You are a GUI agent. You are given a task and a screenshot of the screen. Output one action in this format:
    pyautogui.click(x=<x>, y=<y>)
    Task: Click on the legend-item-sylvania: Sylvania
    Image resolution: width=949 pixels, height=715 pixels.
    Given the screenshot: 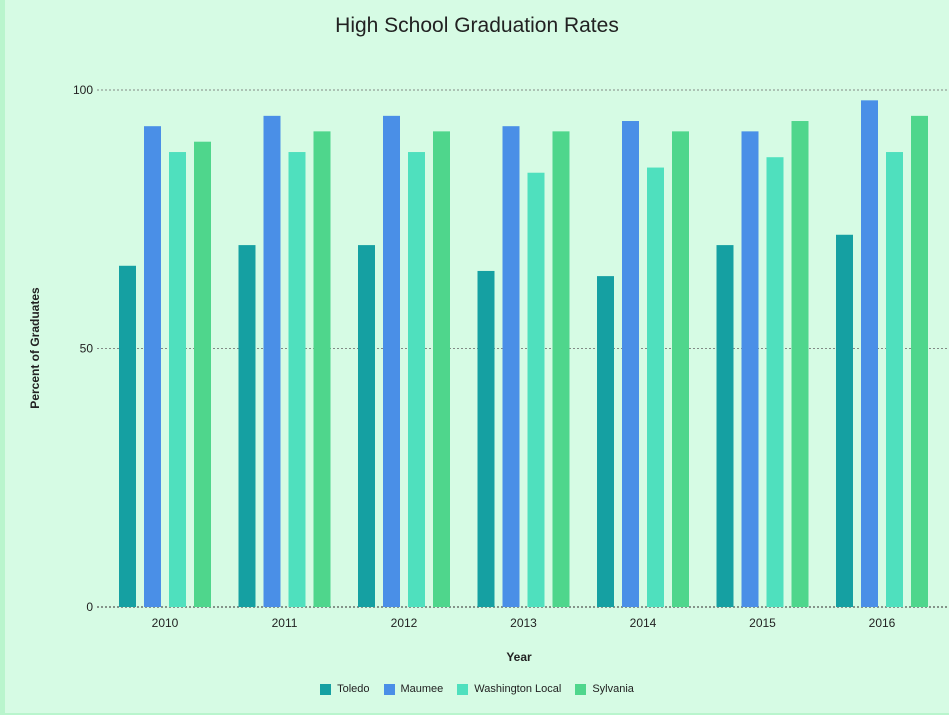 What is the action you would take?
    pyautogui.click(x=604, y=689)
    